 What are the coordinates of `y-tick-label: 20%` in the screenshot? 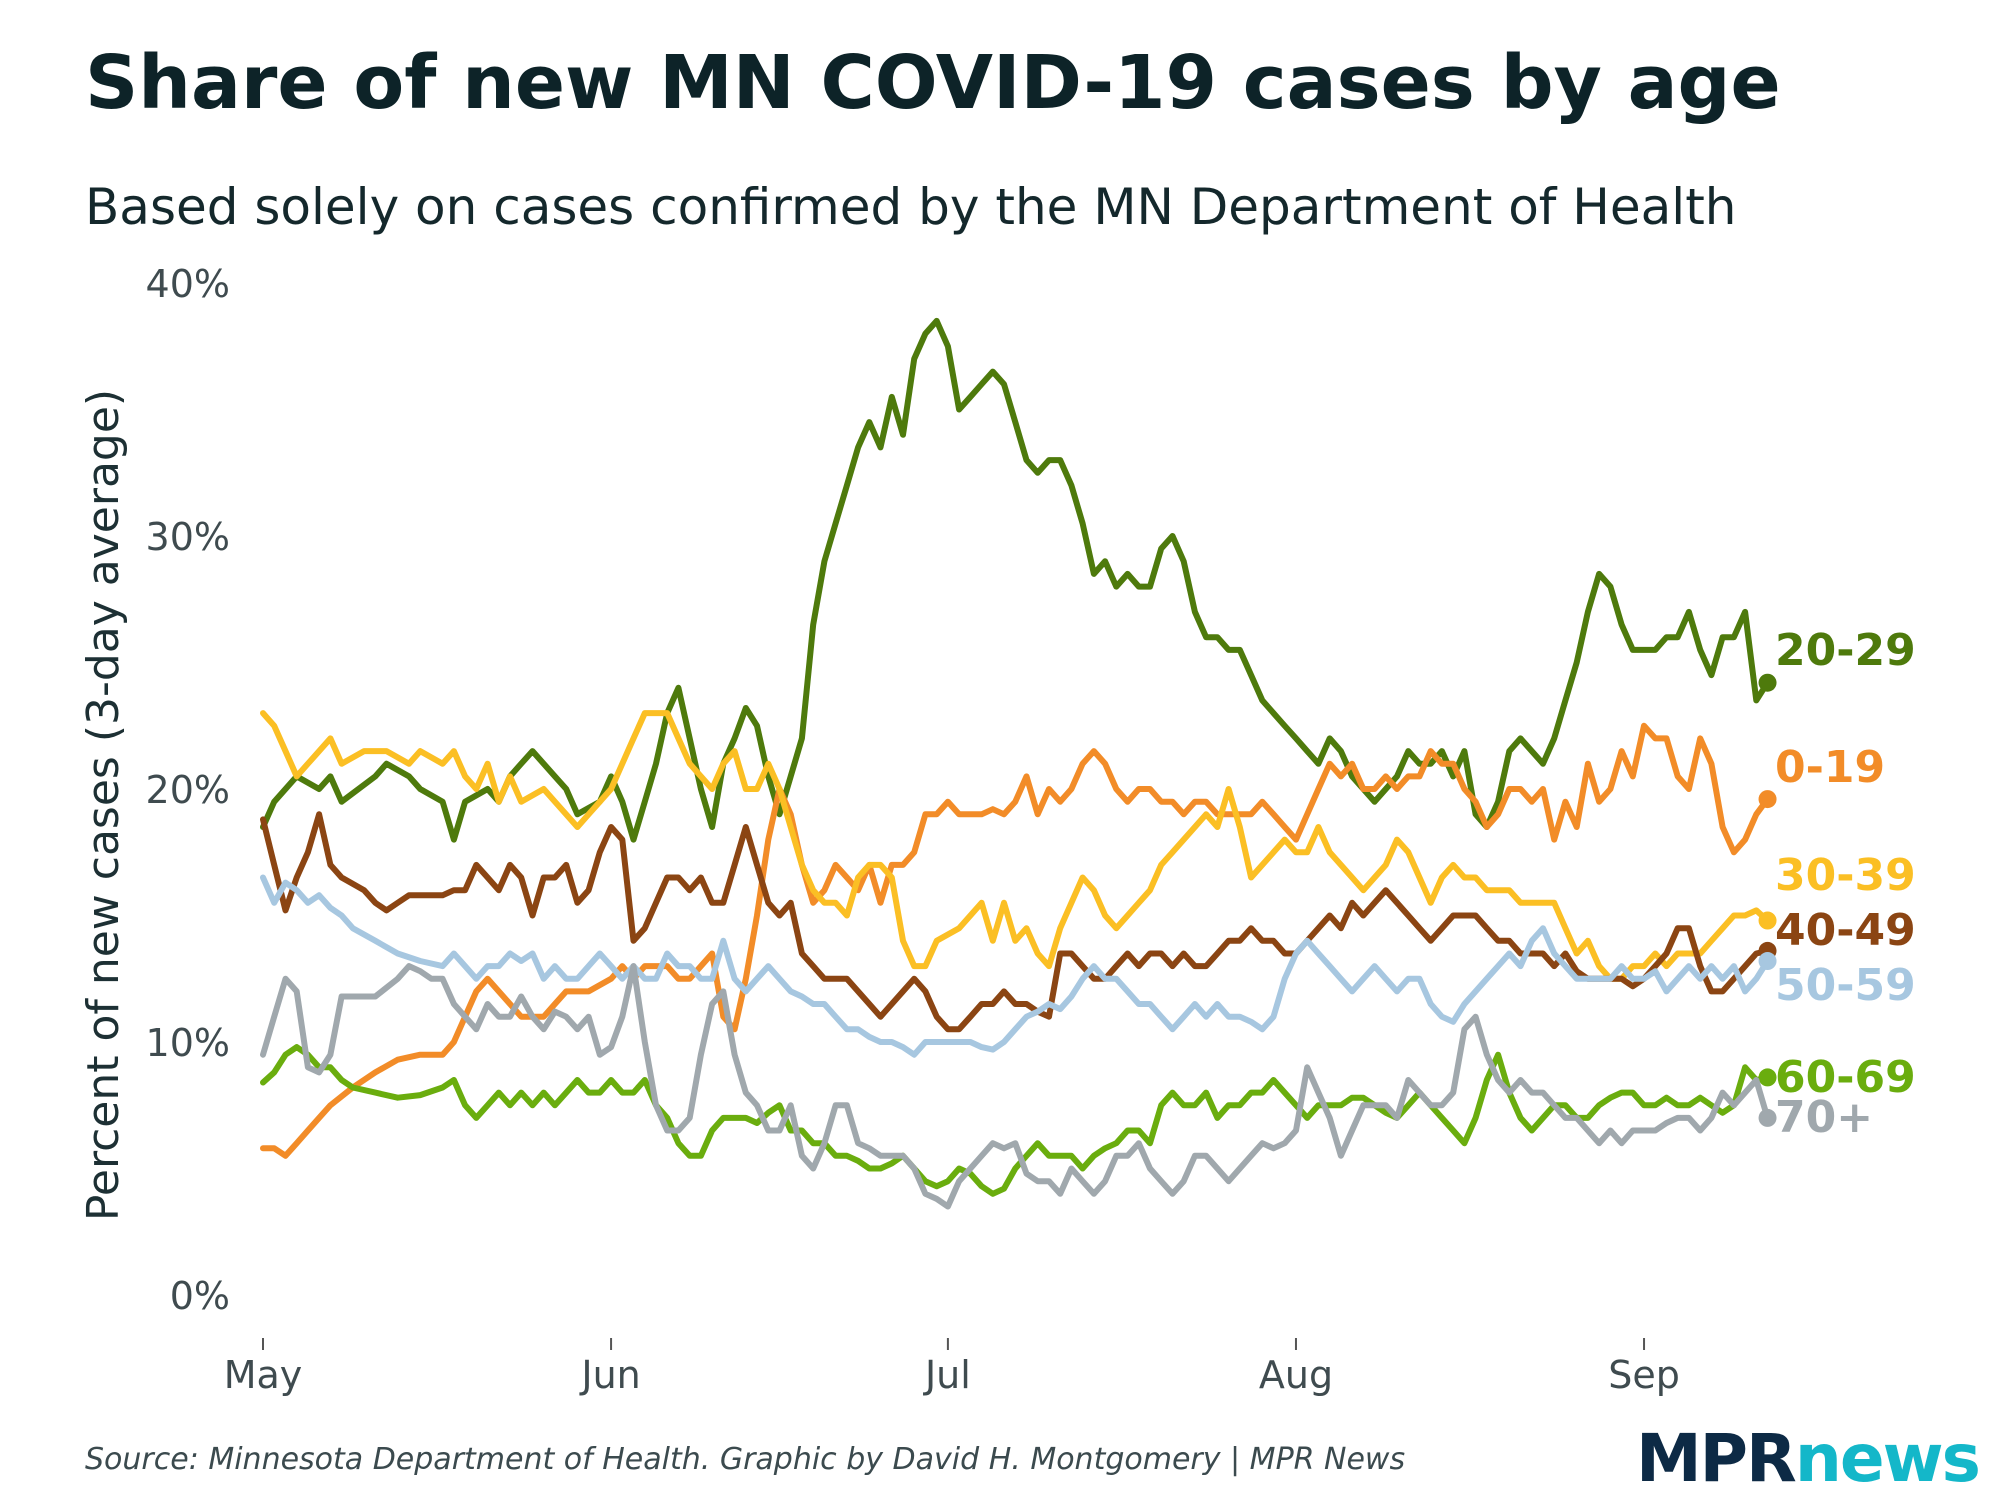 It's located at (188, 790).